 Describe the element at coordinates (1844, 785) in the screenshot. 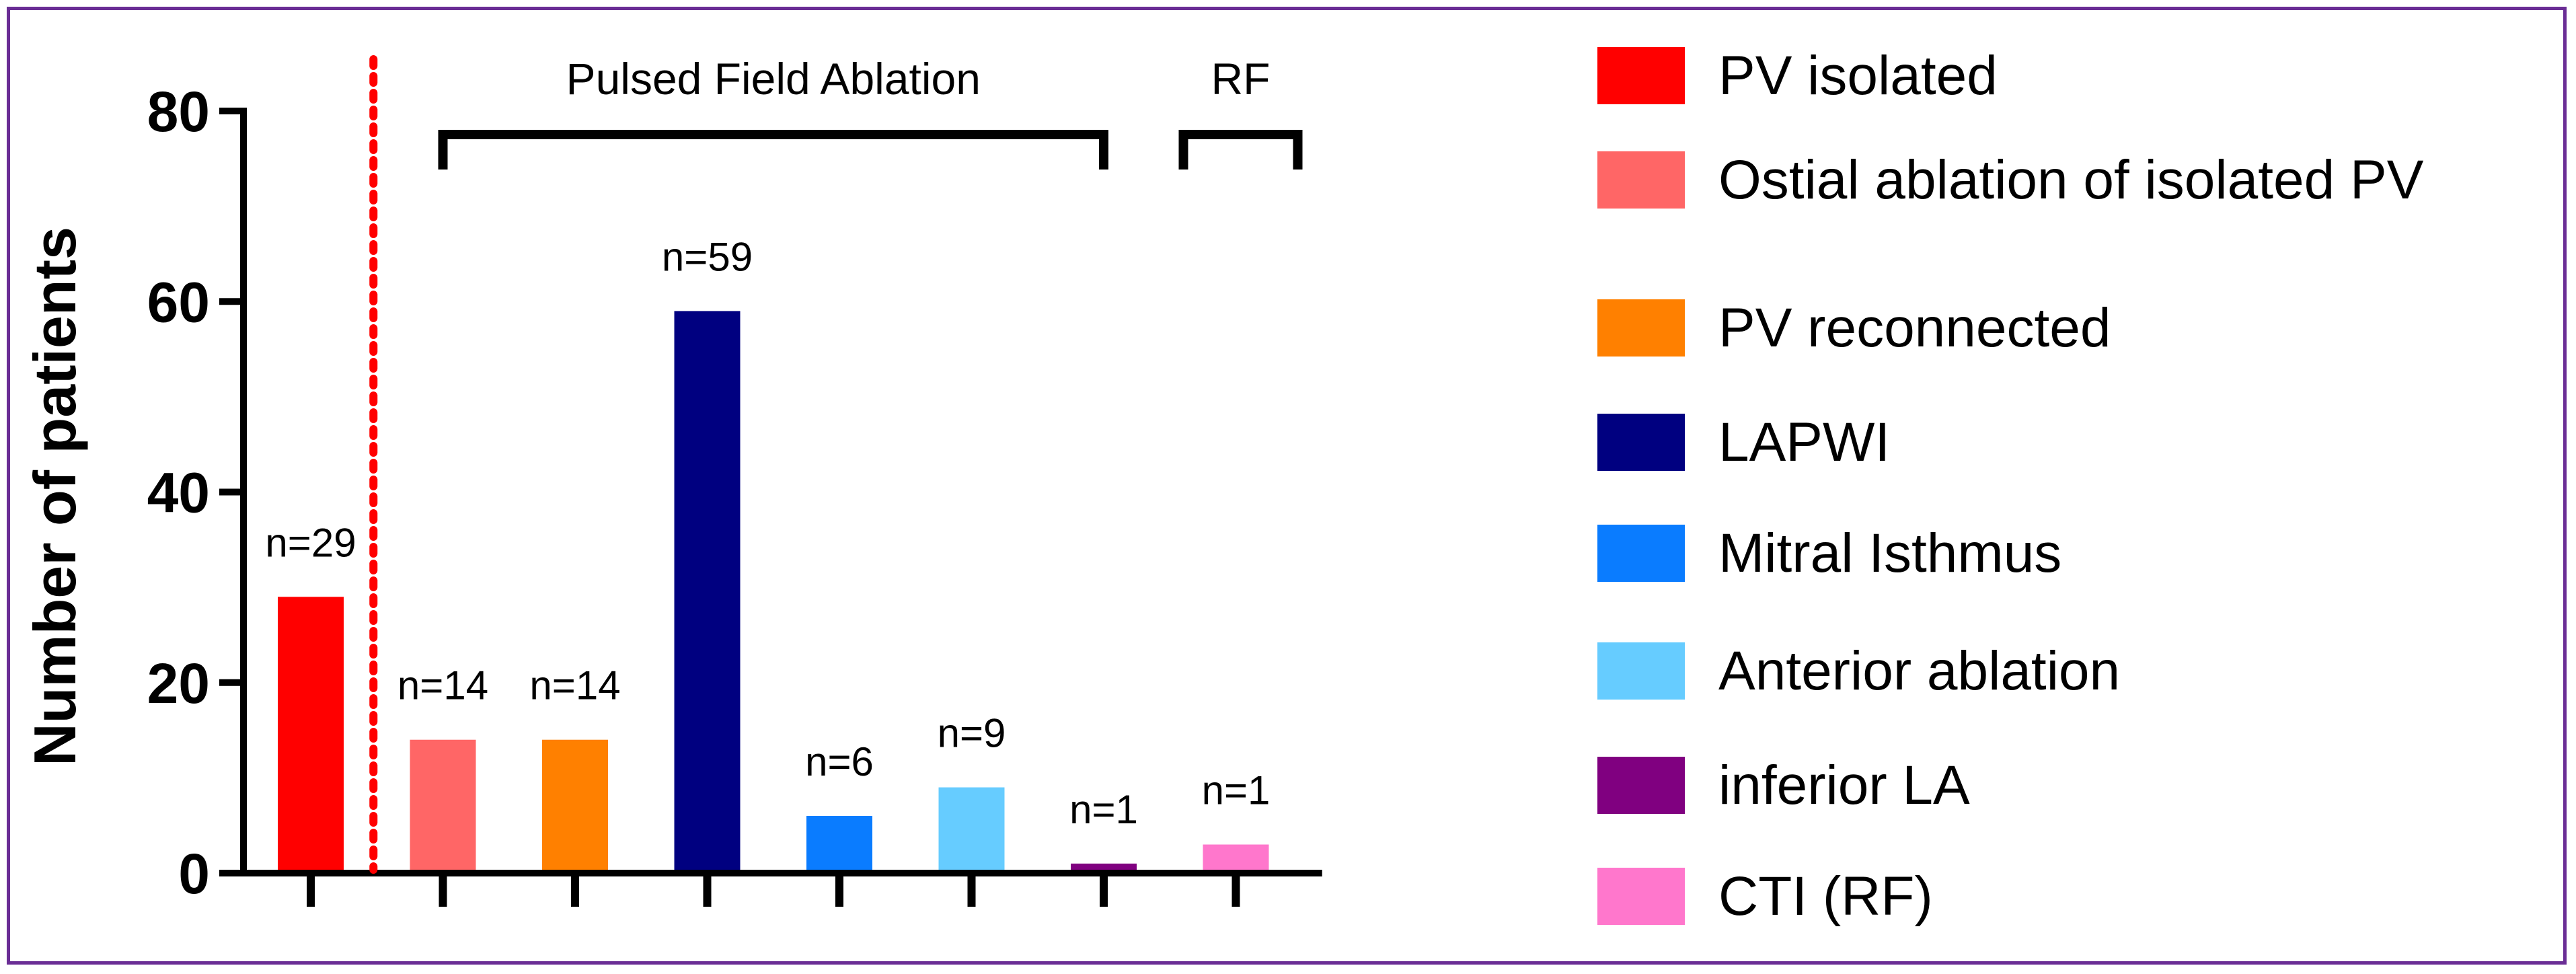

I see `legend-label: inferior LA` at that location.